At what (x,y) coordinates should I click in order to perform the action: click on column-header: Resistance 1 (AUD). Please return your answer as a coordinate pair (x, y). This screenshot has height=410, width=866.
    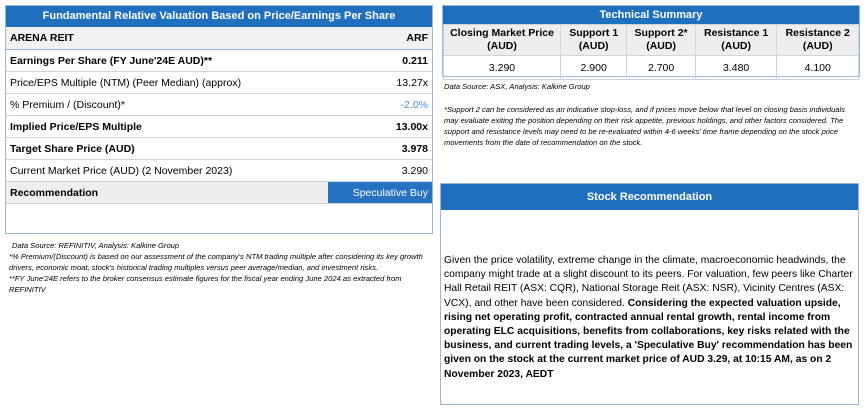
    Looking at the image, I should click on (736, 40).